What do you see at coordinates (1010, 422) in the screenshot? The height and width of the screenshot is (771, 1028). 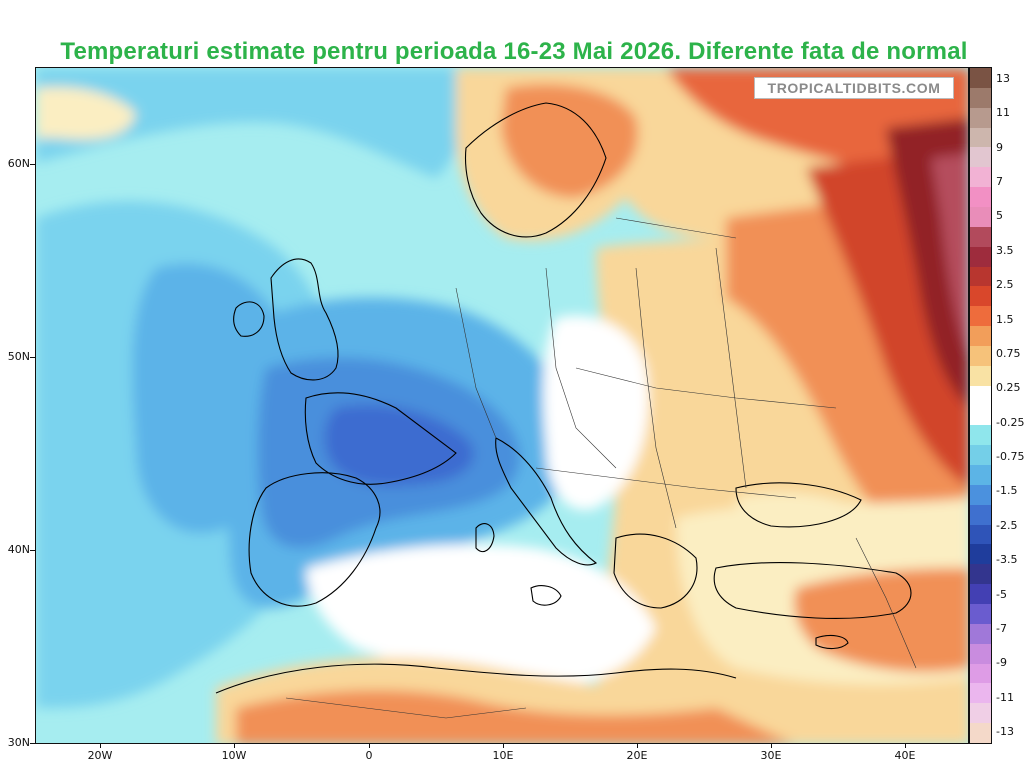 I see `colorbar-label: -0.25` at bounding box center [1010, 422].